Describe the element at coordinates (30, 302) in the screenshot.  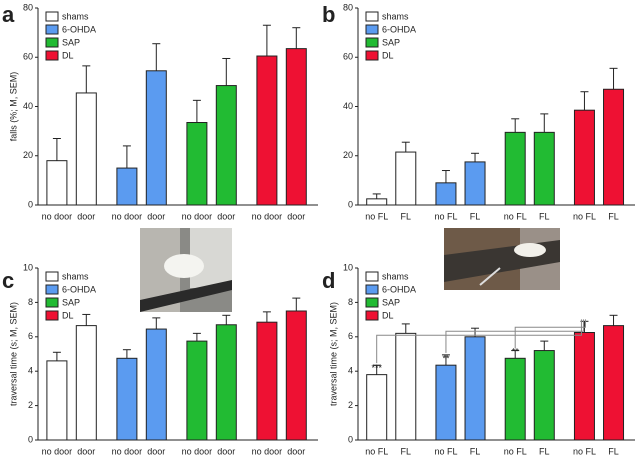
I see `y-tick-label: 8` at that location.